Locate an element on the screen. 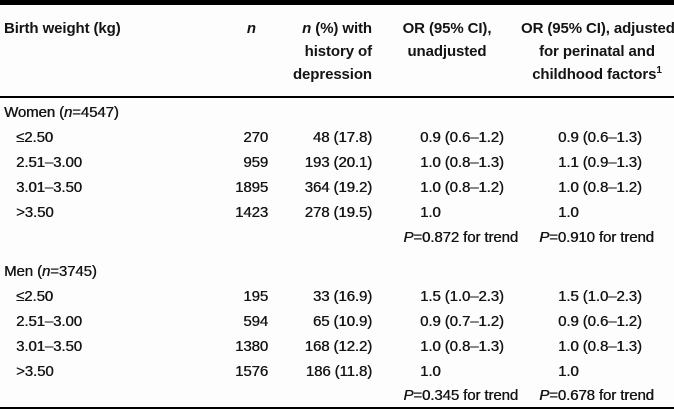 The image size is (674, 409). cell-trend-adjusted: P=0.678 for trend is located at coordinates (597, 396).